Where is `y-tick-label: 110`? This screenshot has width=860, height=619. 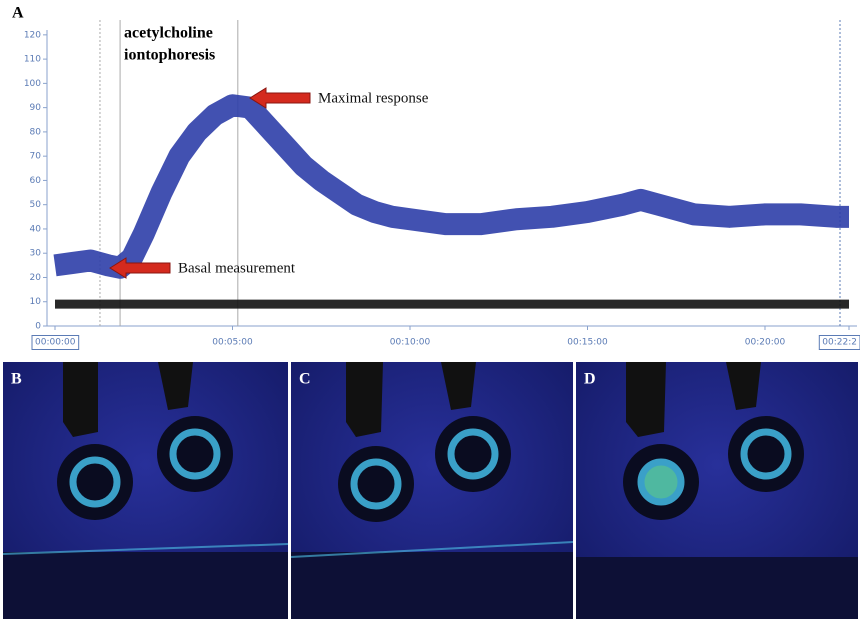 y-tick-label: 110 is located at coordinates (32, 60).